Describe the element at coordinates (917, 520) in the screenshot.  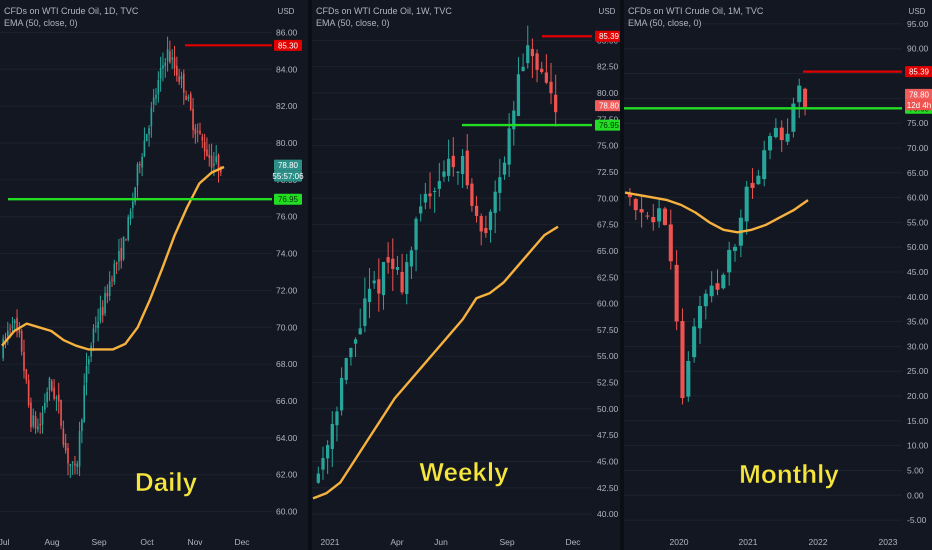
I see `y-tick-label: -5.00` at that location.